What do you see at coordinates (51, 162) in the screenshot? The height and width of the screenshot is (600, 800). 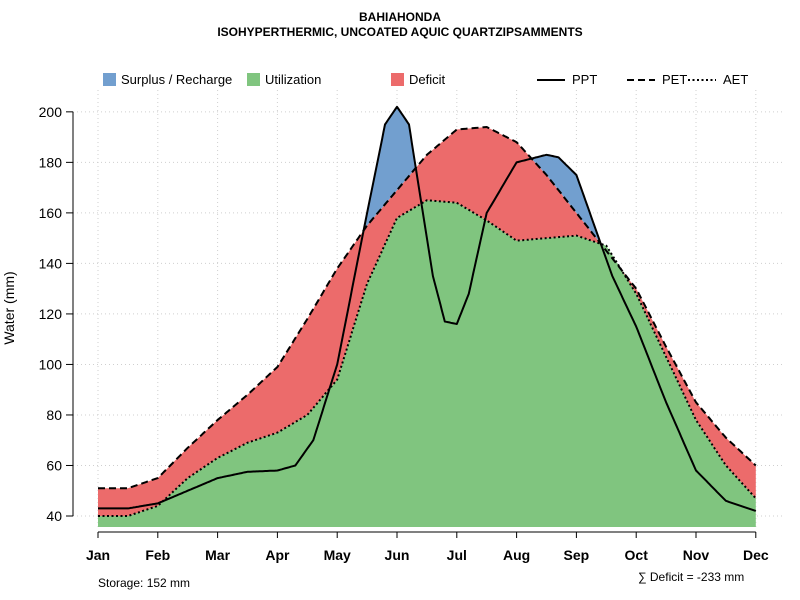 I see `y-tick-label: 180` at bounding box center [51, 162].